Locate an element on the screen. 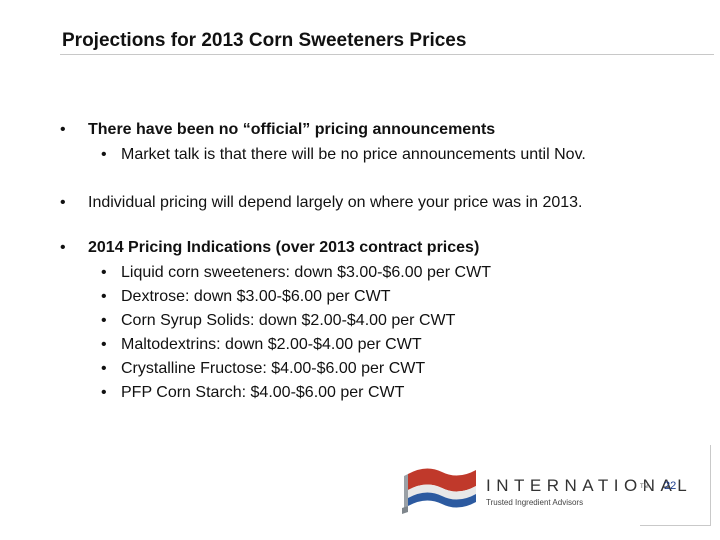 Image resolution: width=720 pixels, height=540 pixels. logo-wordmark: INTERNATIONAL is located at coordinates (589, 485).